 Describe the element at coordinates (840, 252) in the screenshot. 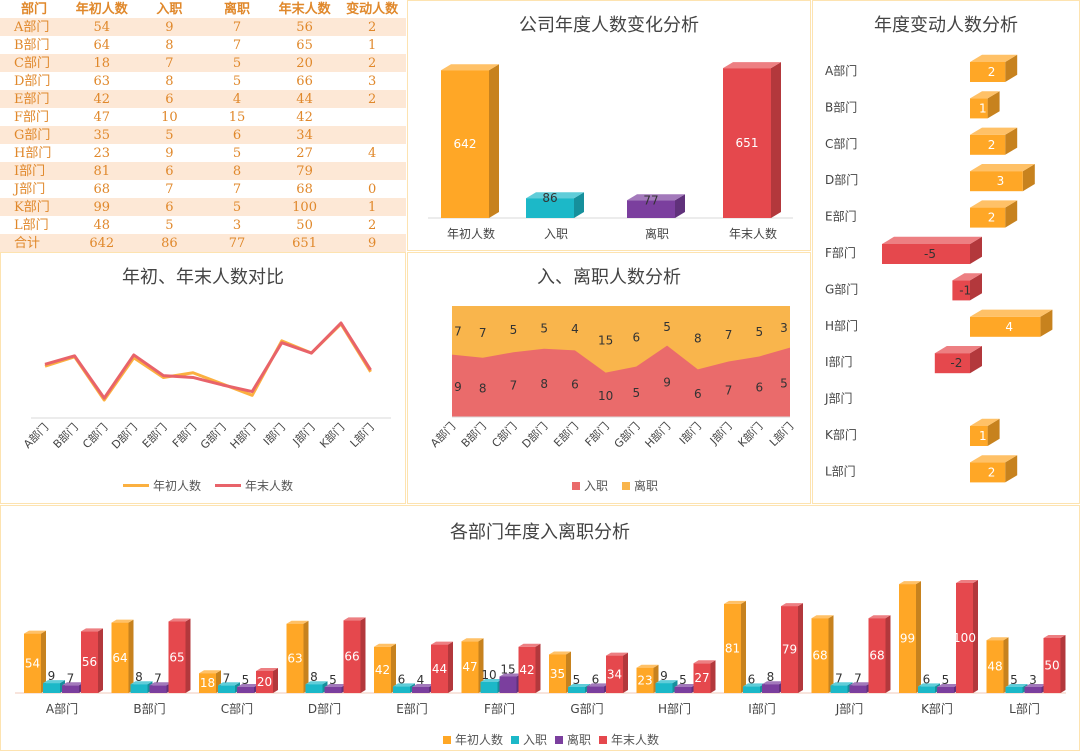

I see `change-category-label: F部门` at that location.